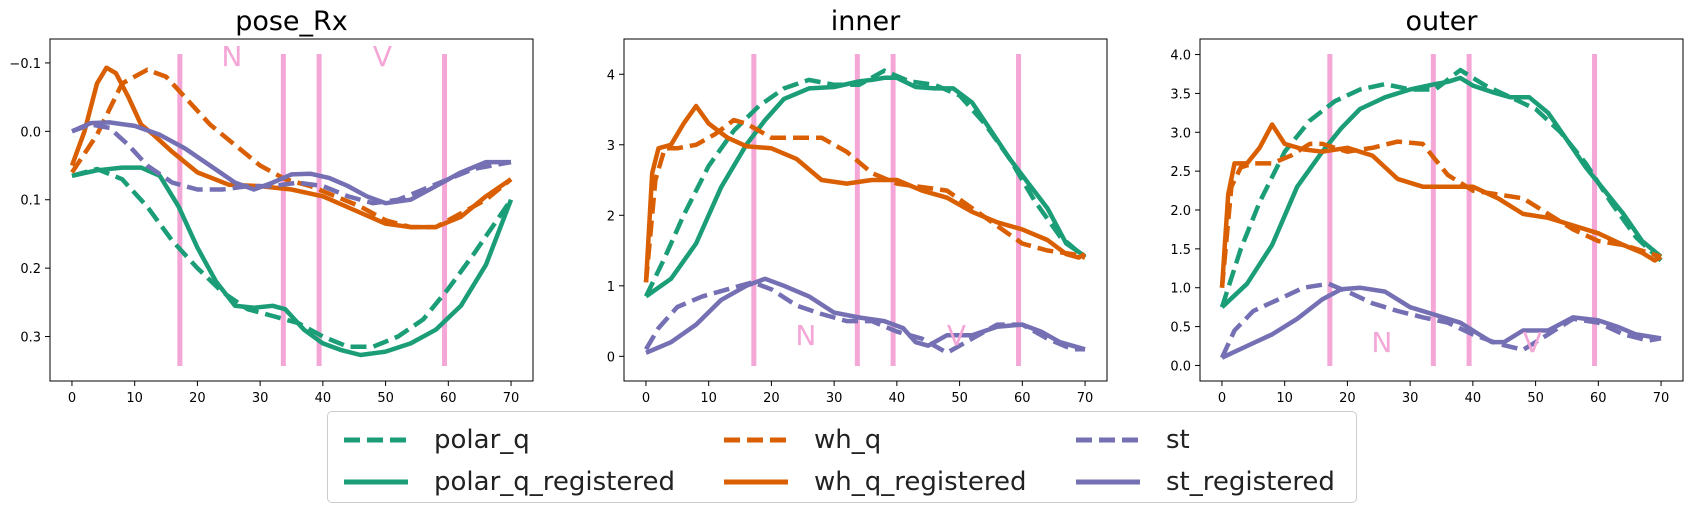 This screenshot has width=1690, height=511. What do you see at coordinates (376, 482) in the screenshot?
I see `legend-swatch-polar-q-registered` at bounding box center [376, 482].